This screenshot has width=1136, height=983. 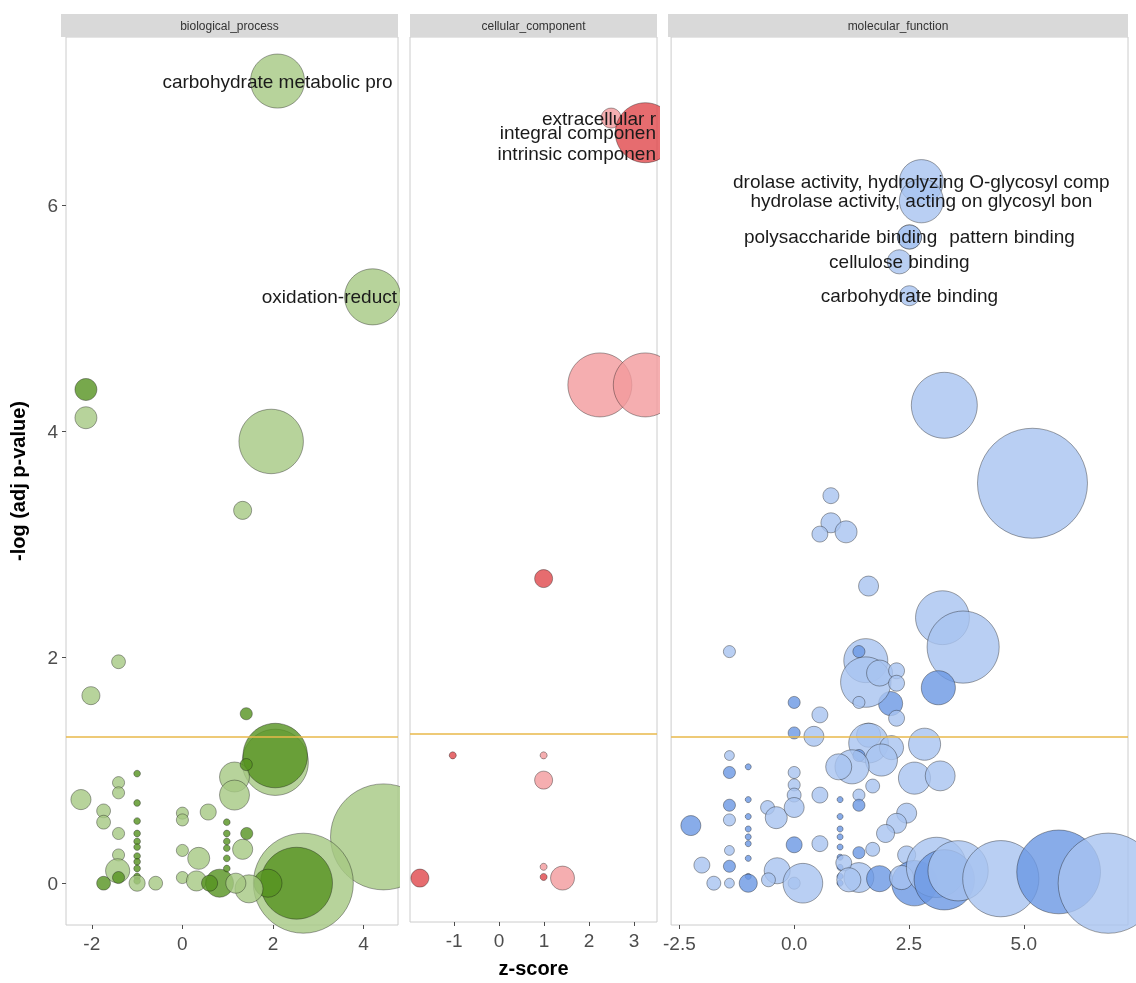 I want to click on x-tick-label: 1, so click(x=544, y=940).